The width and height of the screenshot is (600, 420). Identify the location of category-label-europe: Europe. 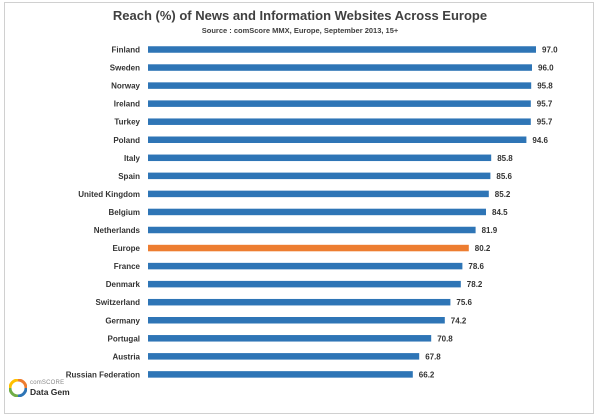
(126, 248).